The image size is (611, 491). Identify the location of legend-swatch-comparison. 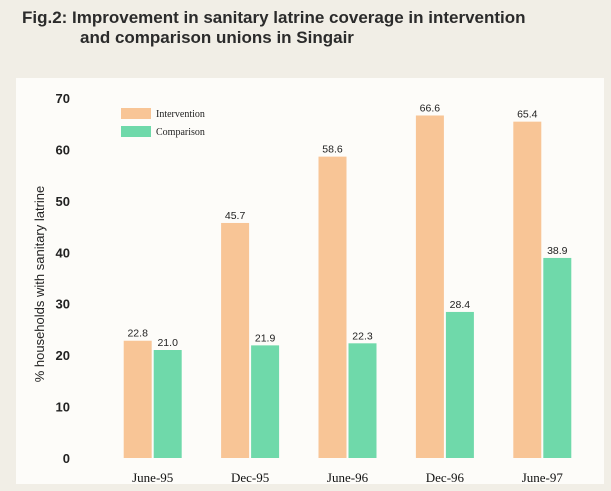
(136, 131).